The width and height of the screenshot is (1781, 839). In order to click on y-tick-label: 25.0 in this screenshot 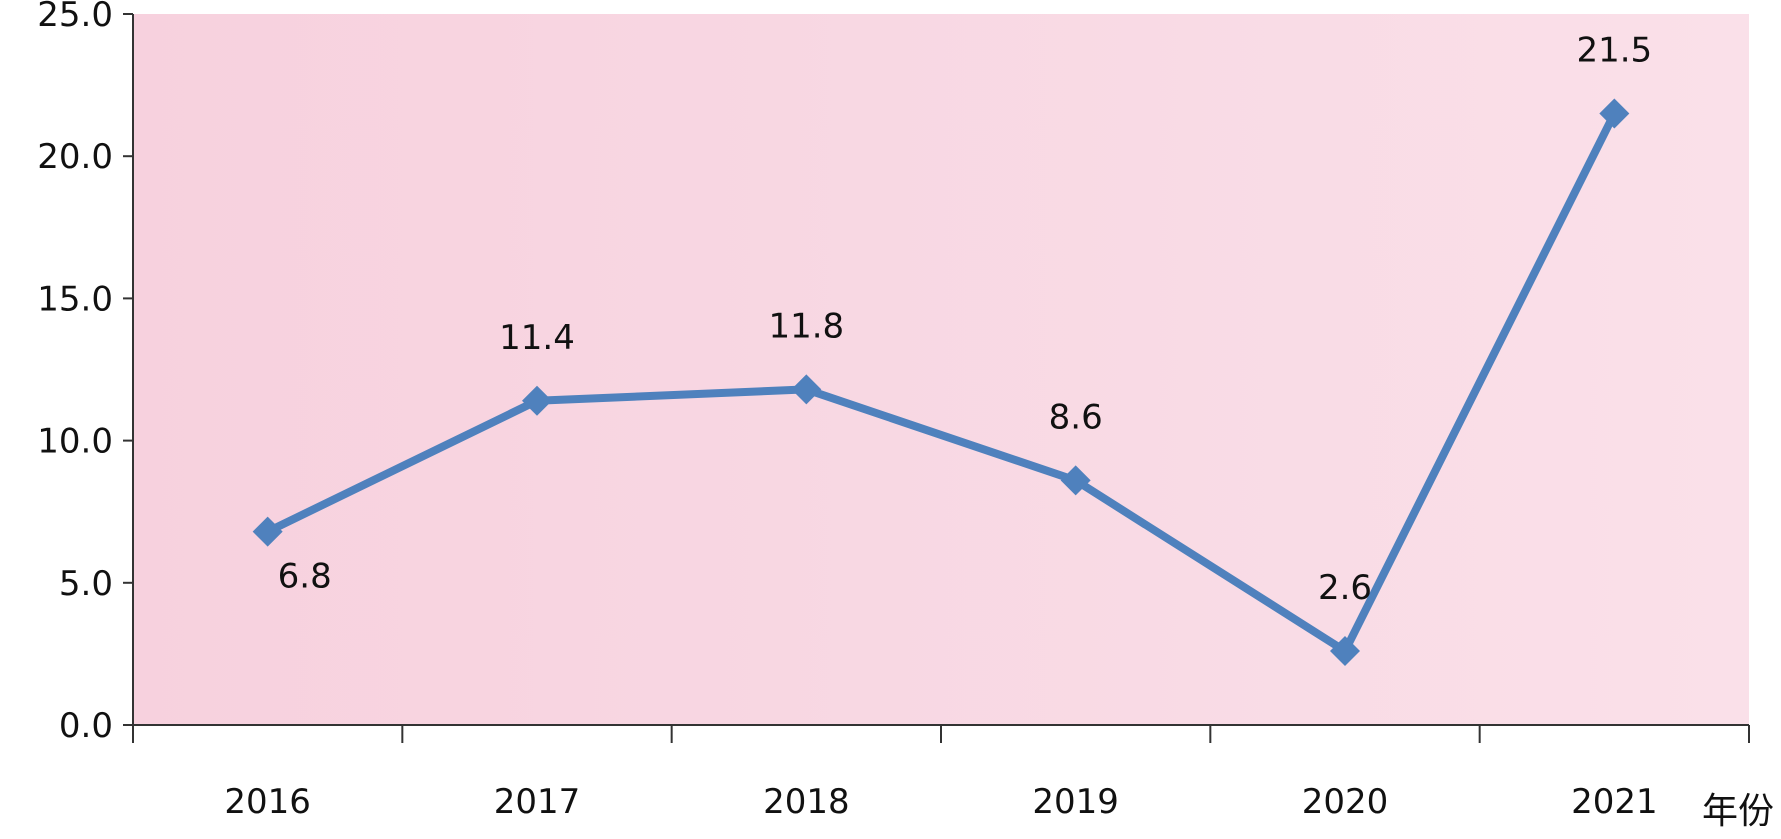, I will do `click(75, 17)`.